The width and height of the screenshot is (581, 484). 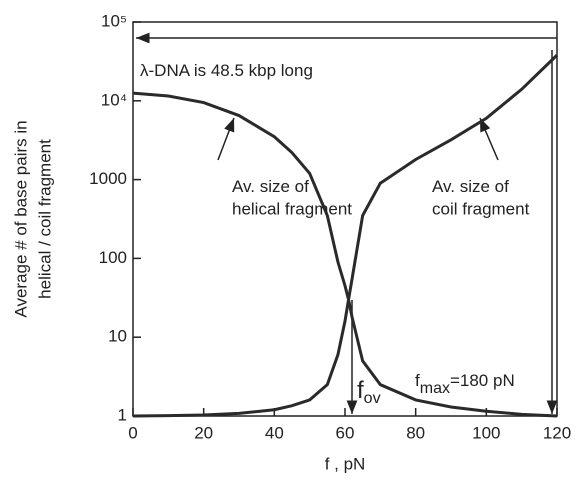 What do you see at coordinates (114, 20) in the screenshot?
I see `y-tick-label: 10⁵` at bounding box center [114, 20].